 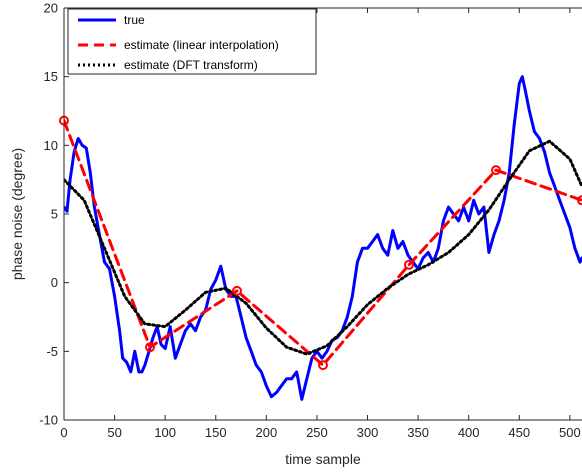 What do you see at coordinates (51, 145) in the screenshot?
I see `y-tick-label: 10` at bounding box center [51, 145].